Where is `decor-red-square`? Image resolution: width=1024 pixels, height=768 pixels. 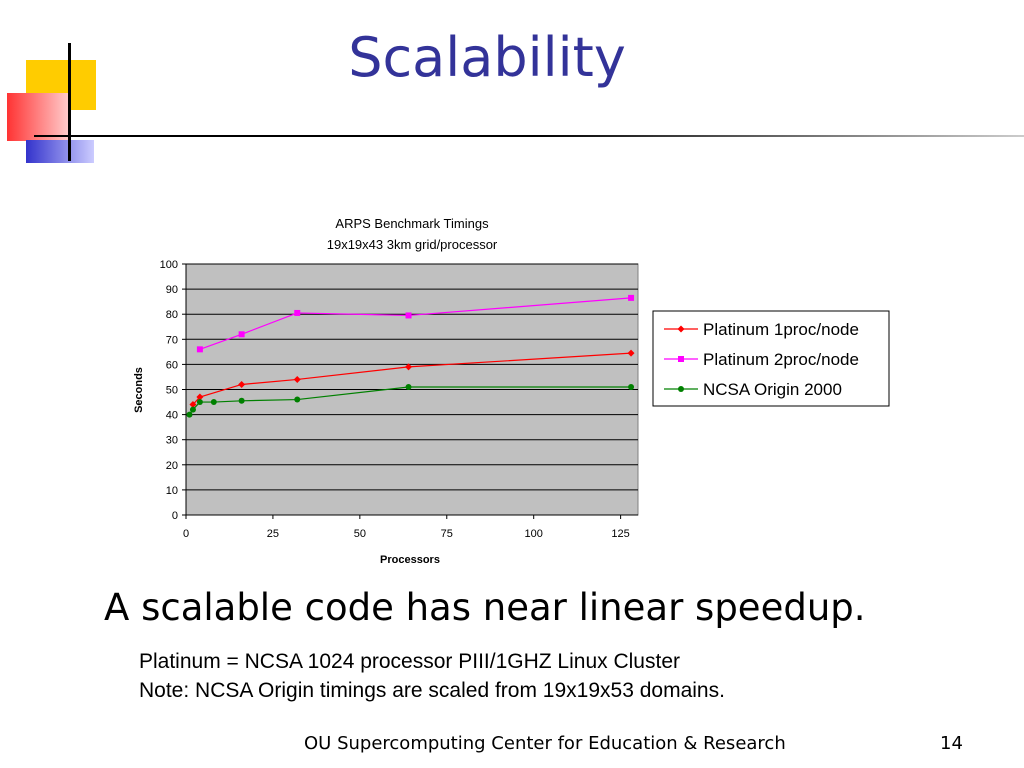 decor-red-square is located at coordinates (38, 117).